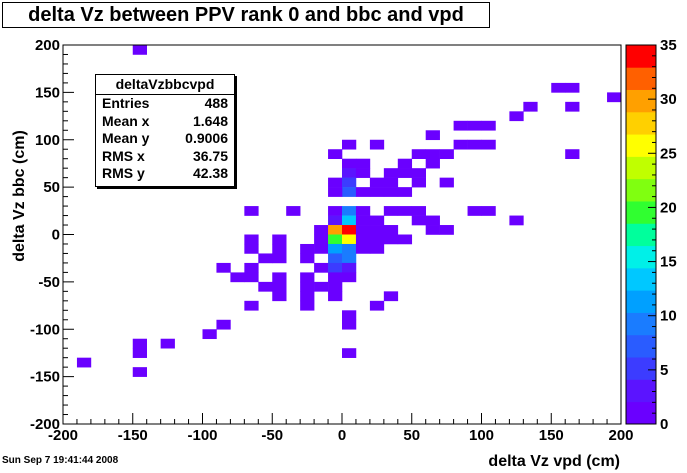 This screenshot has height=473, width=687. I want to click on z-tick-label: 25, so click(668, 153).